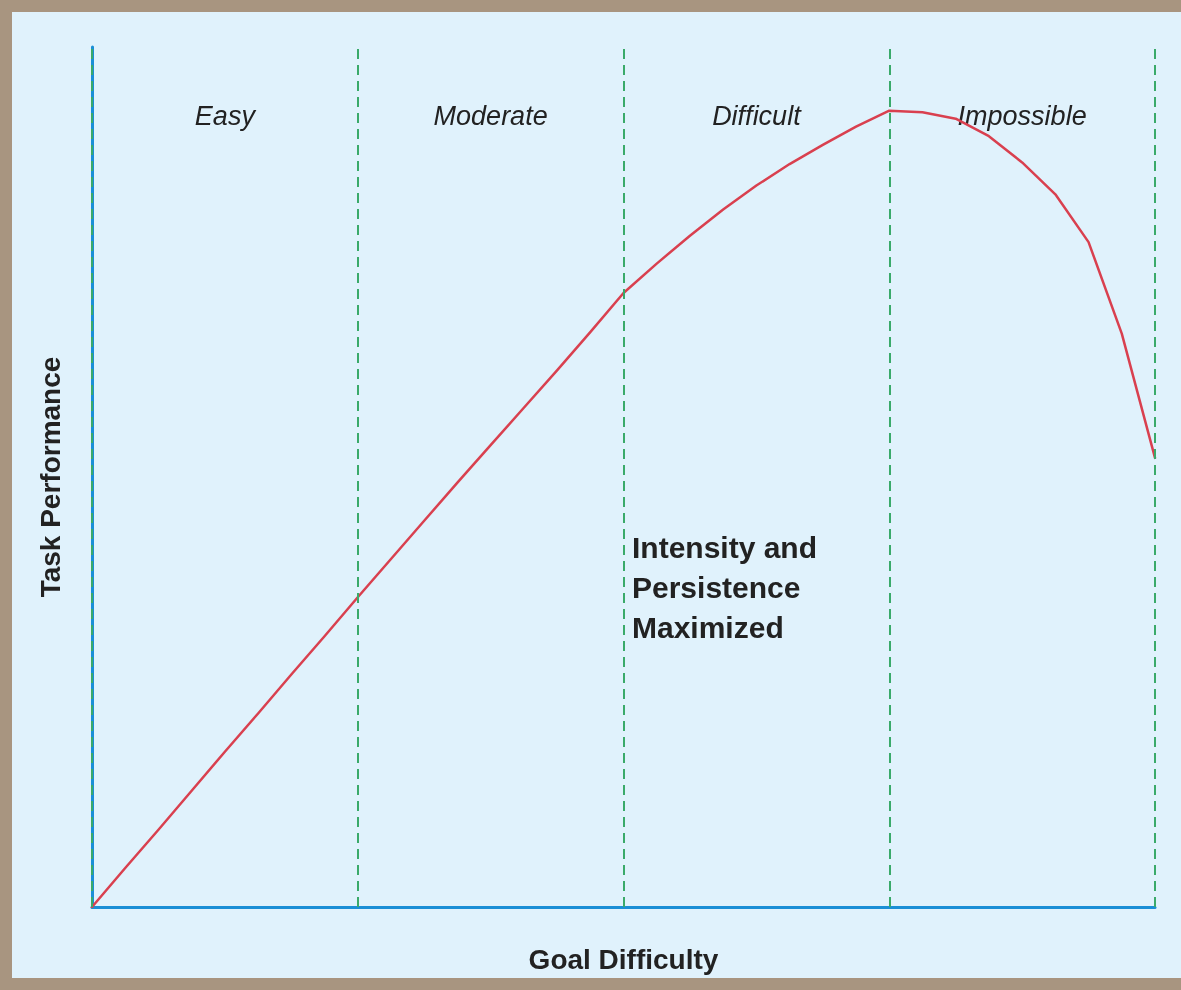 This screenshot has height=990, width=1181. Describe the element at coordinates (757, 115) in the screenshot. I see `x-tick-label: Difficult` at that location.